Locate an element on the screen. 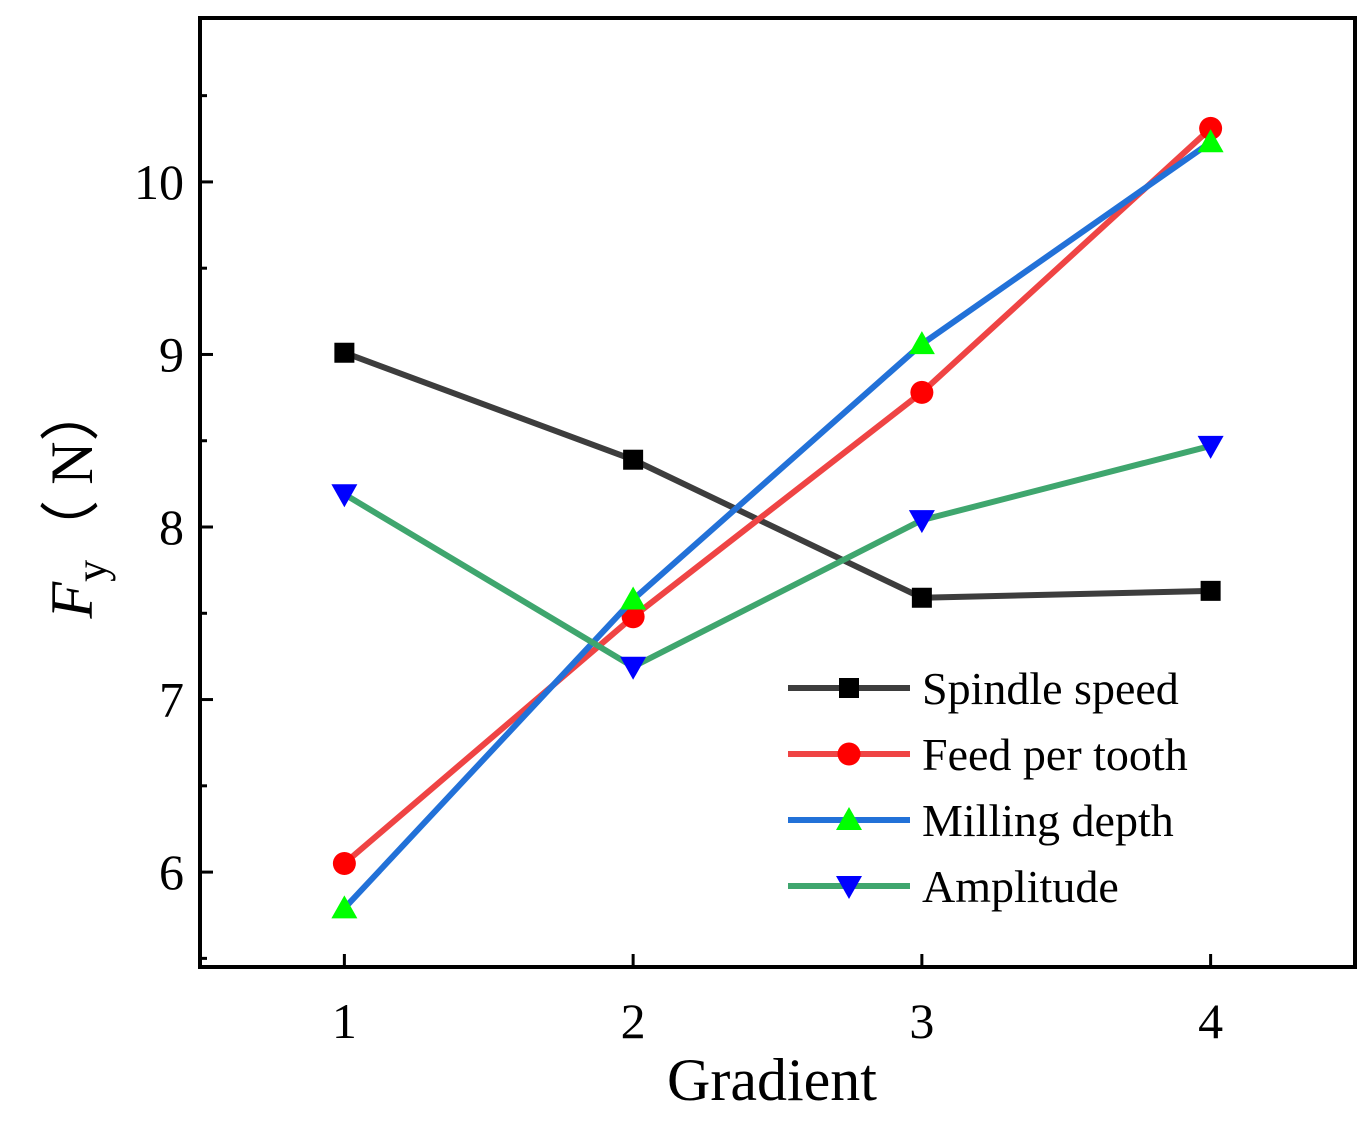 The width and height of the screenshot is (1372, 1127). y-axis-title: Fy（ N） is located at coordinates (77, 501).